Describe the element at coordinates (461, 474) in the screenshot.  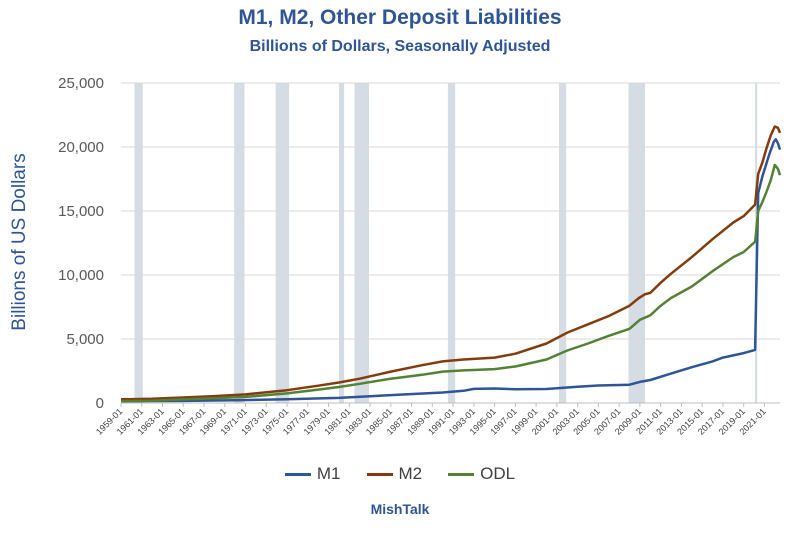
I see `legend-swatch-odl` at that location.